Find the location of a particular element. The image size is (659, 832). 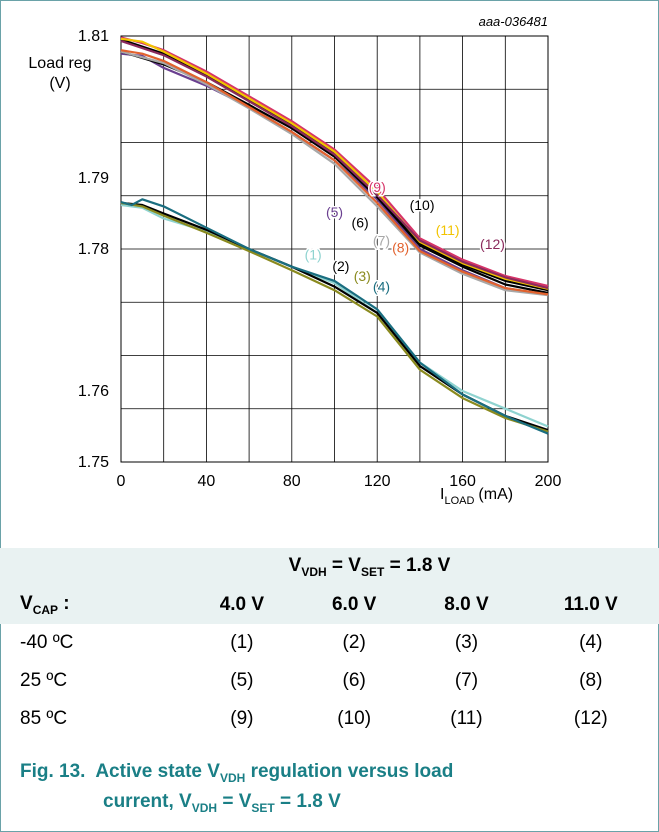

table-cell: (5) is located at coordinates (242, 680).